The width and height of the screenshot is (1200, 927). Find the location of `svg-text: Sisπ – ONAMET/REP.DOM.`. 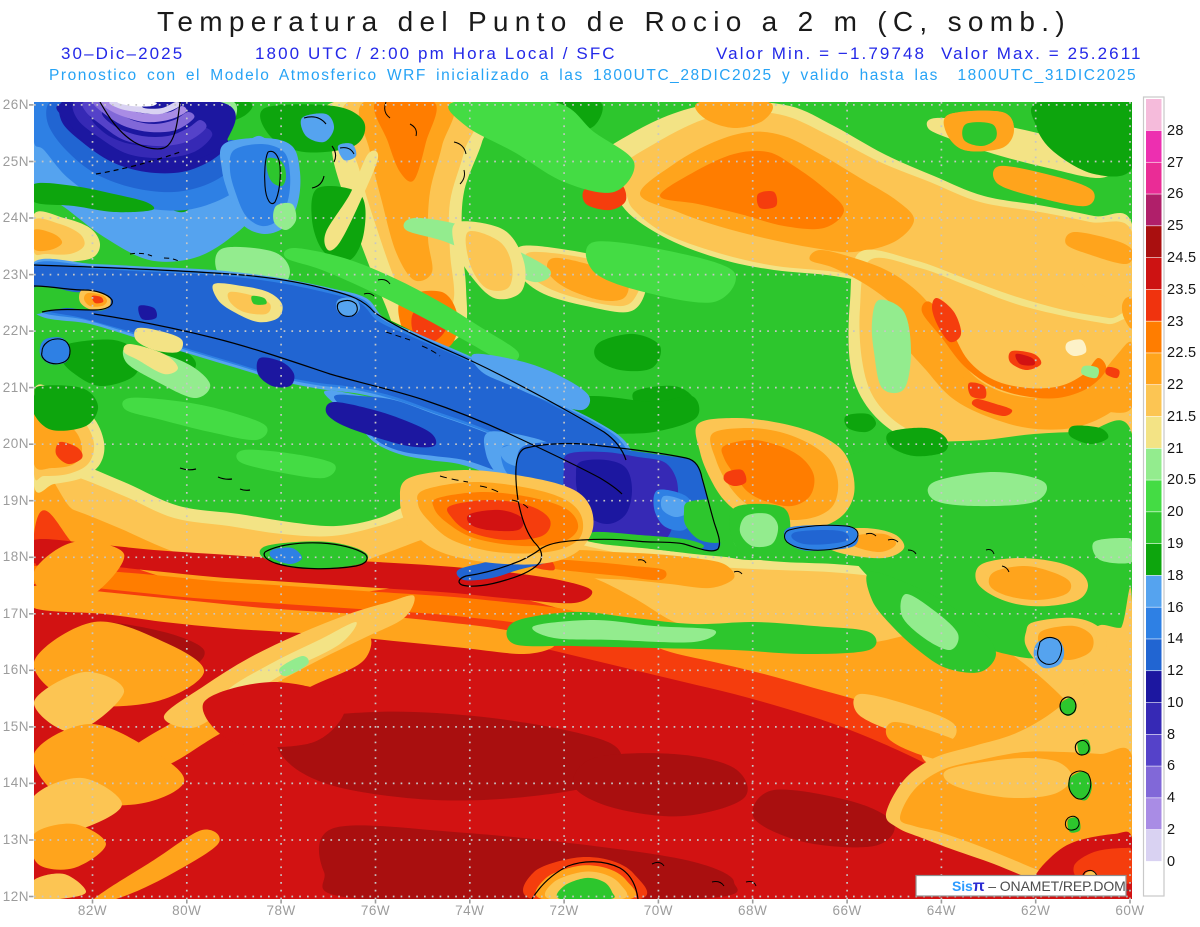

svg-text: Sisπ – ONAMET/REP.DOM. is located at coordinates (1040, 886).